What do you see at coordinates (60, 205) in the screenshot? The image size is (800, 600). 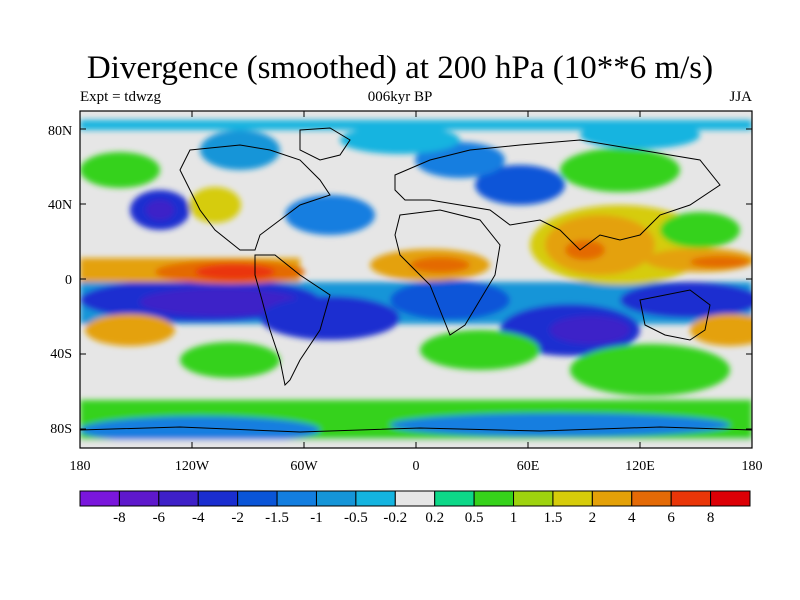 I see `lat-label-40n: 40N` at bounding box center [60, 205].